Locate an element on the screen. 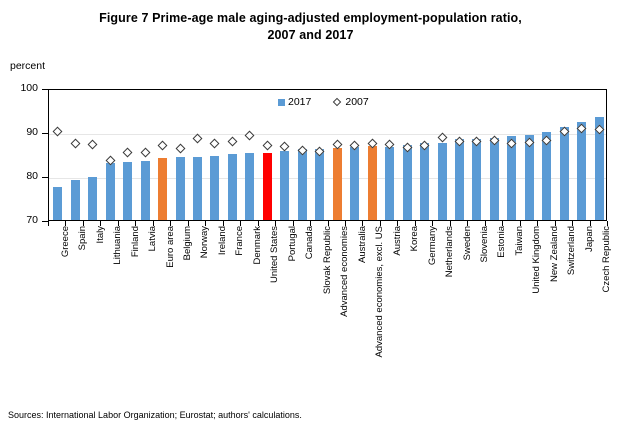  x-axis-label-sweden: Sweden is located at coordinates (467, 243).